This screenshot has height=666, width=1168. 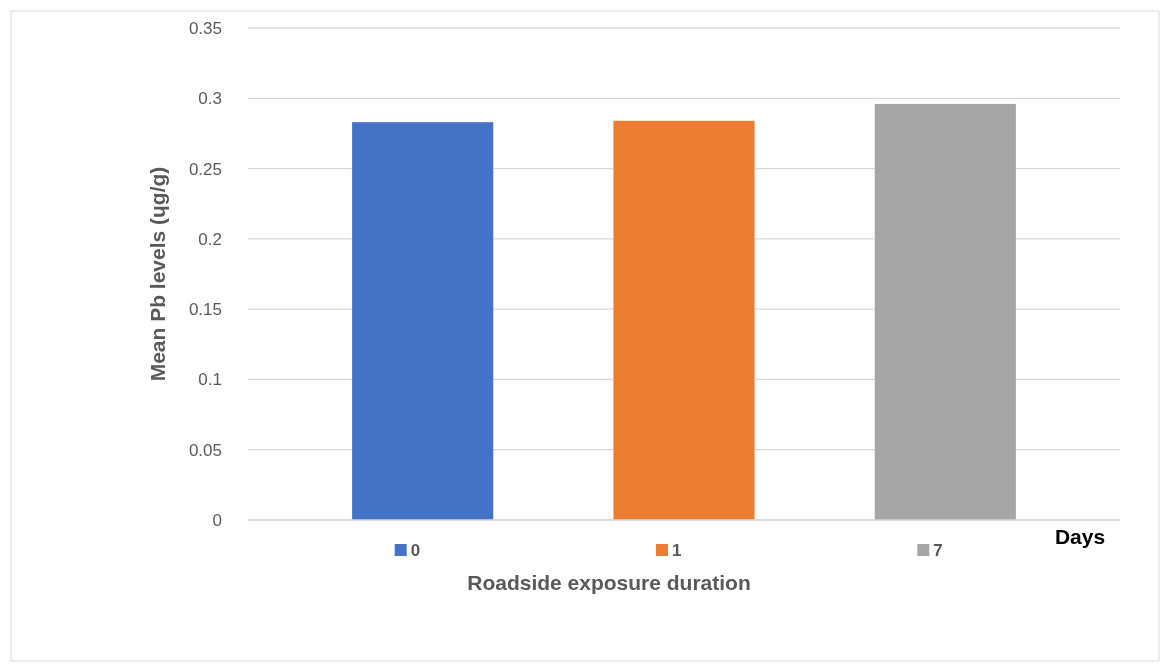 I want to click on y-tick-label: 0, so click(x=217, y=520).